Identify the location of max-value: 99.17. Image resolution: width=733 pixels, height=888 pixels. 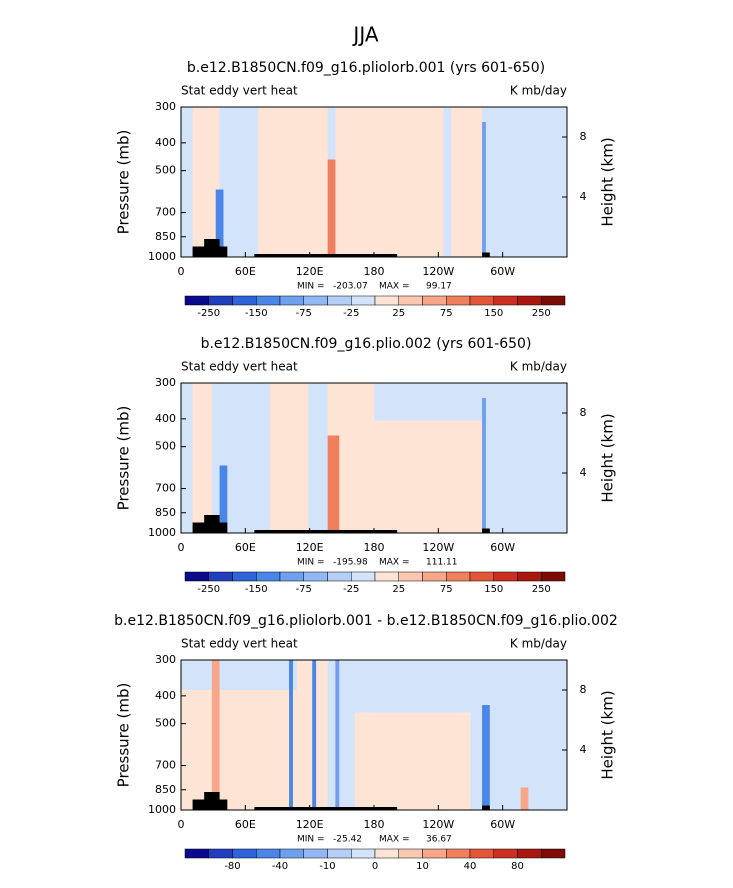
(439, 287).